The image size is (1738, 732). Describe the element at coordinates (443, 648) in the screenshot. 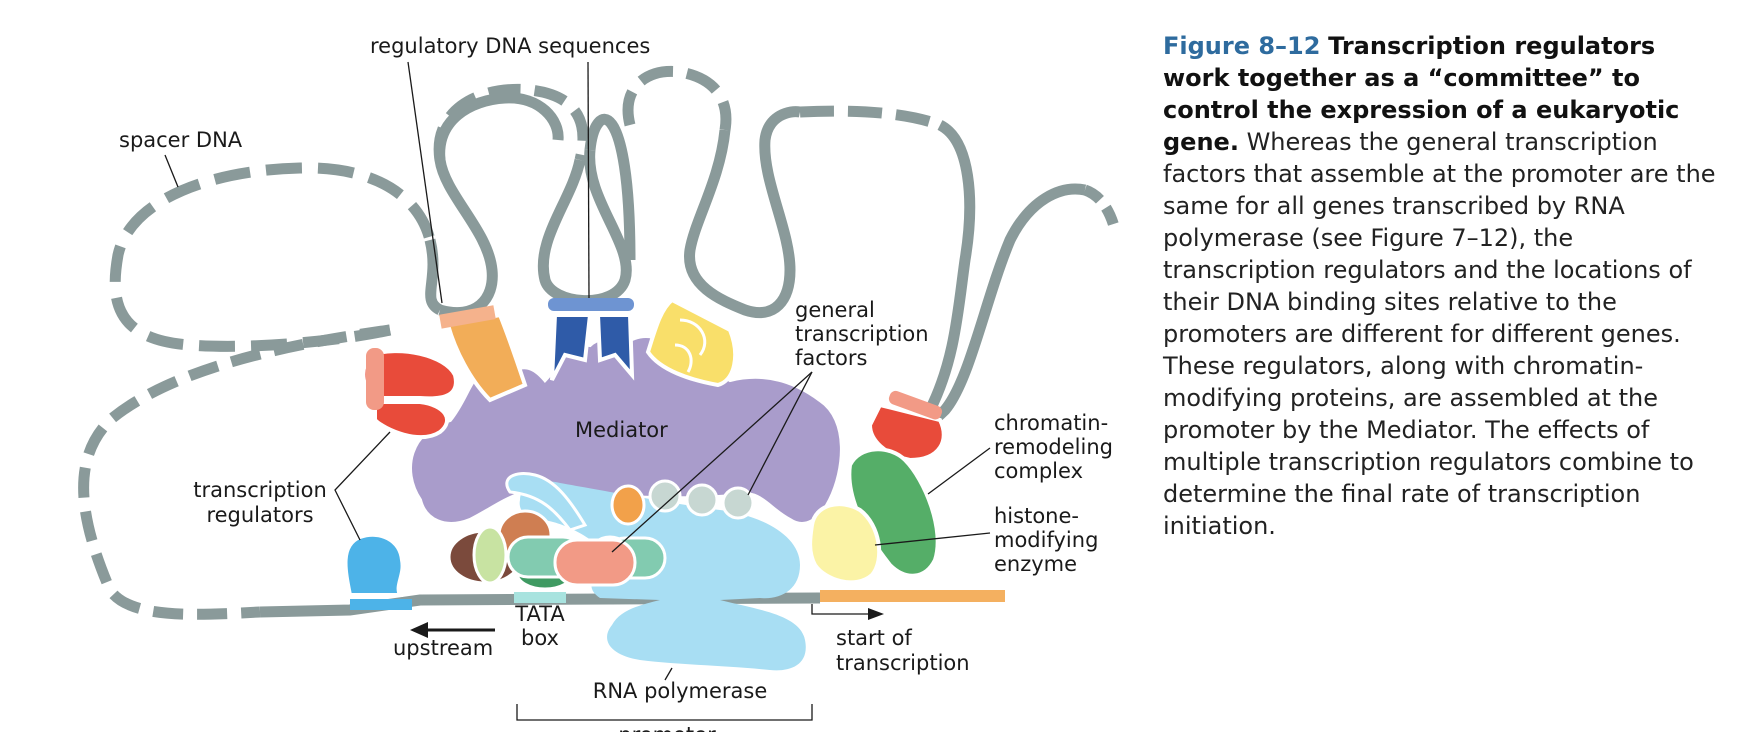

I see `label-upstream: upstream` at that location.